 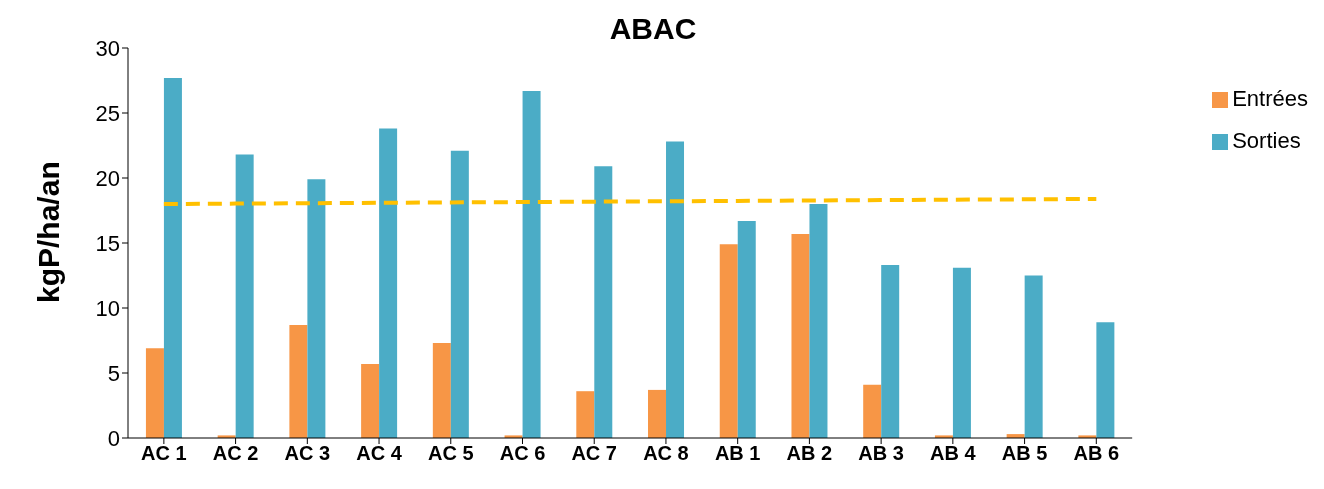 What do you see at coordinates (164, 453) in the screenshot?
I see `x-tick-label: AC 1` at bounding box center [164, 453].